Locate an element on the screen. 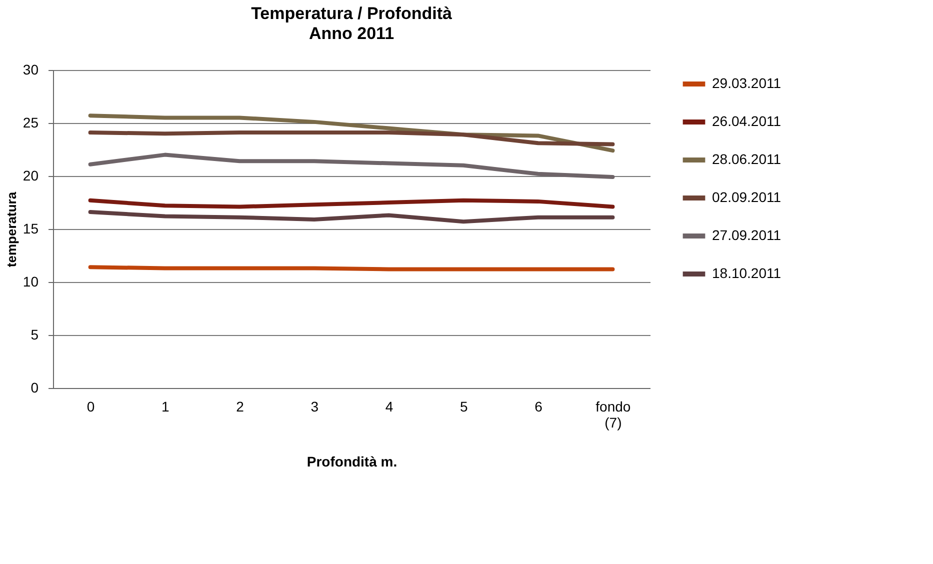 This screenshot has width=933, height=564. legend-label: 02.09.2011 is located at coordinates (747, 197).